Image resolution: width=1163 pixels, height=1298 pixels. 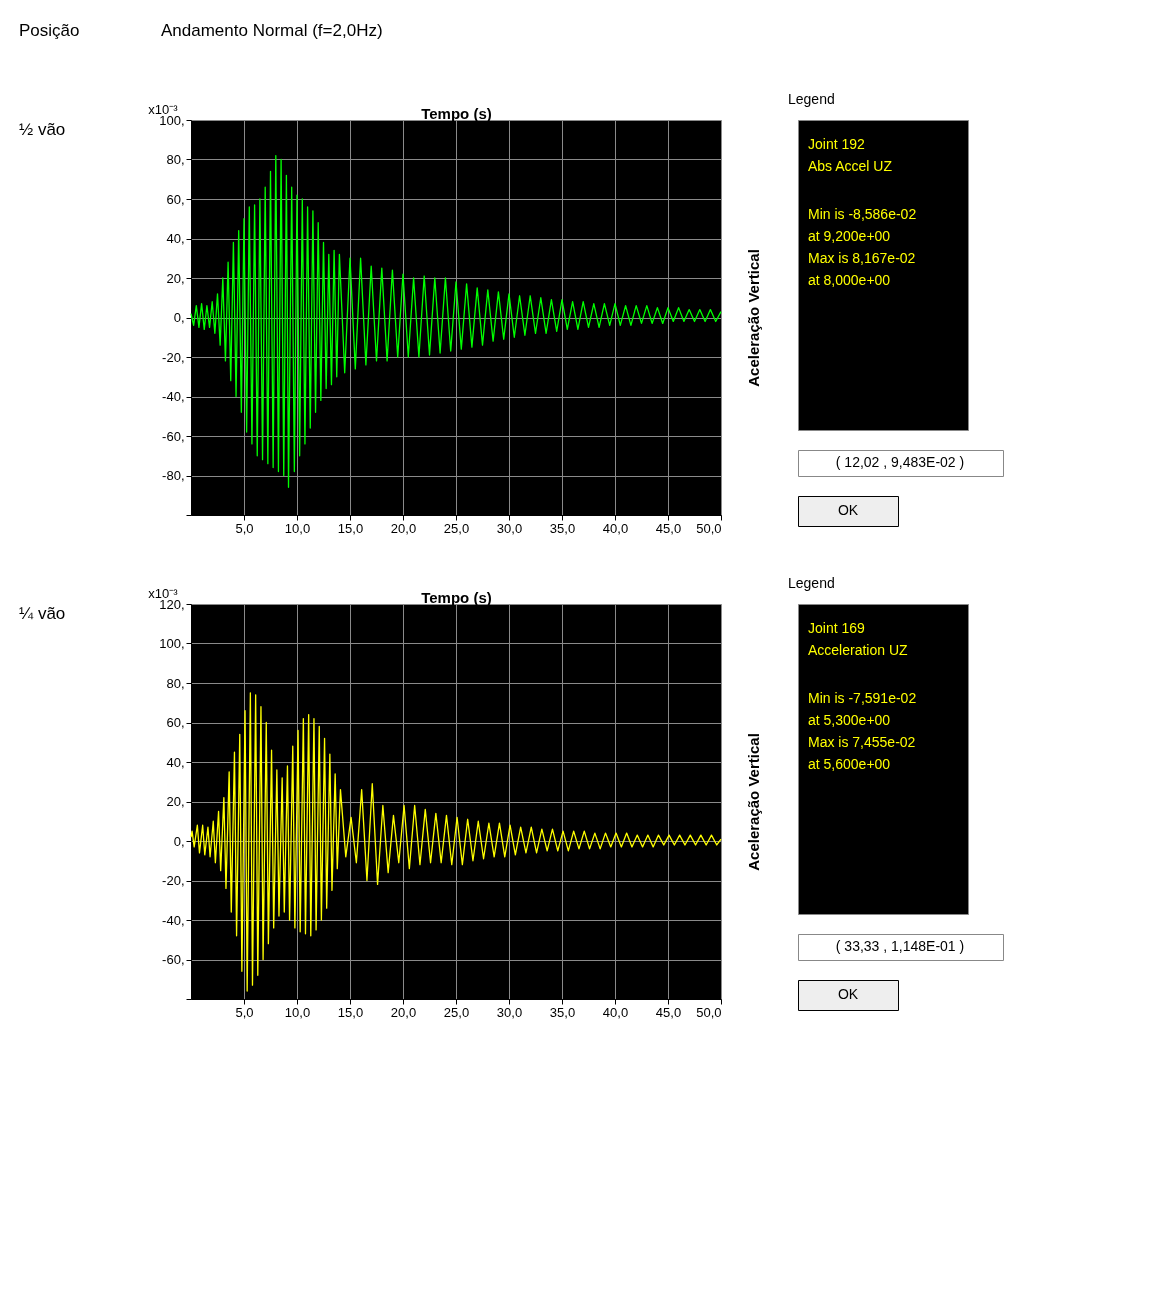 I want to click on text: Posição, so click(x=49, y=30).